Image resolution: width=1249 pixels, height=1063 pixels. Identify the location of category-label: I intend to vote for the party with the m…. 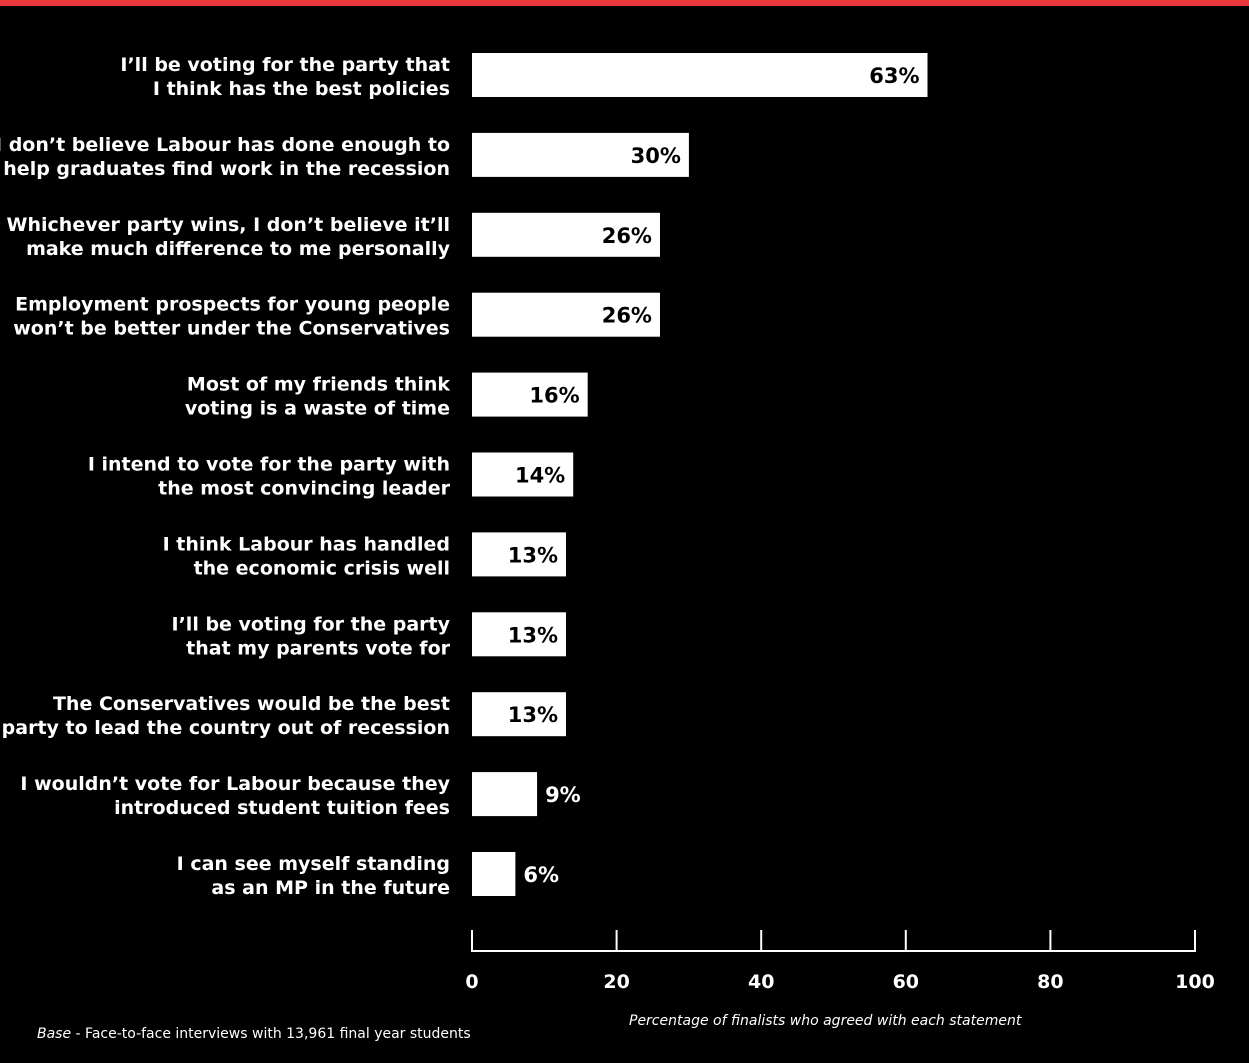
(269, 477).